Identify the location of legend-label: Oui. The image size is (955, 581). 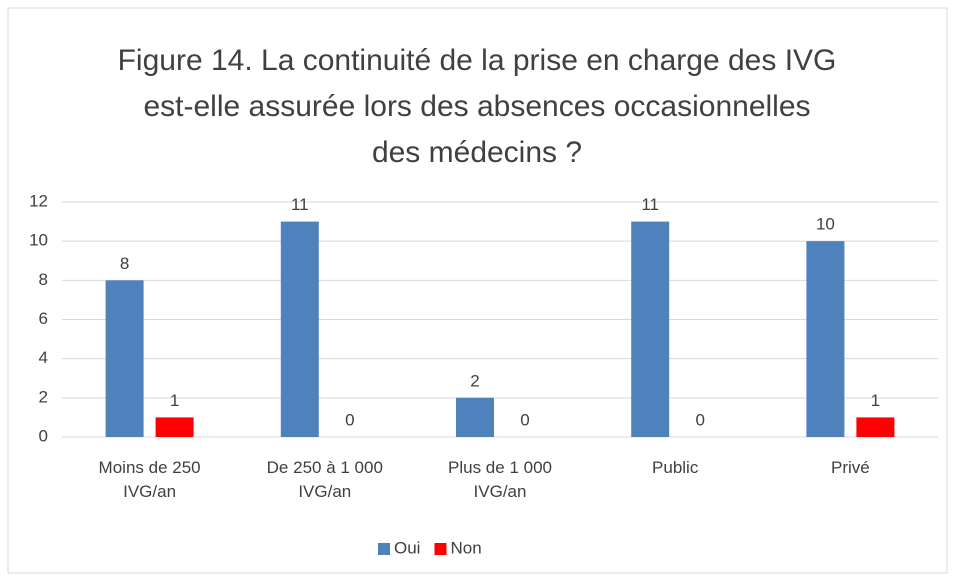
(407, 547).